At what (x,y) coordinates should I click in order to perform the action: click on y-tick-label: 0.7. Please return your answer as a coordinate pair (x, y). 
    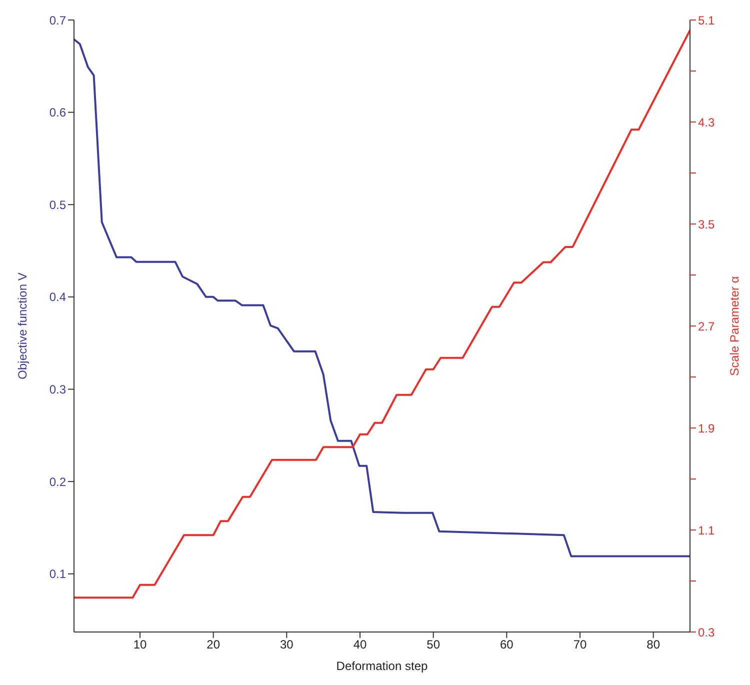
    Looking at the image, I should click on (57, 20).